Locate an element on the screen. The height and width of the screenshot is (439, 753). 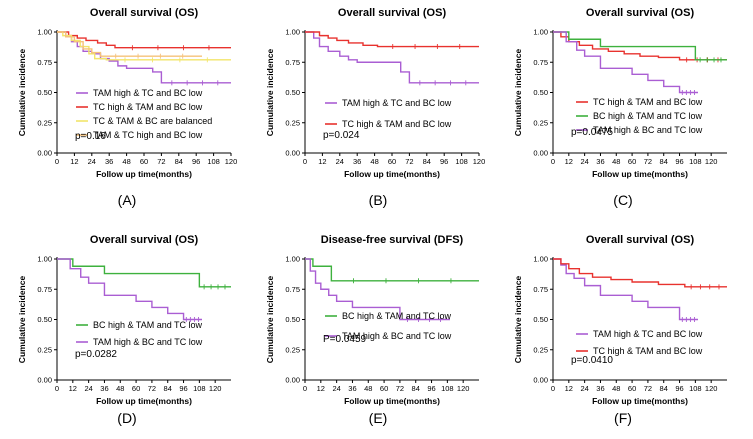
p-value-label: P=0.0459 is located at coordinates (345, 339).